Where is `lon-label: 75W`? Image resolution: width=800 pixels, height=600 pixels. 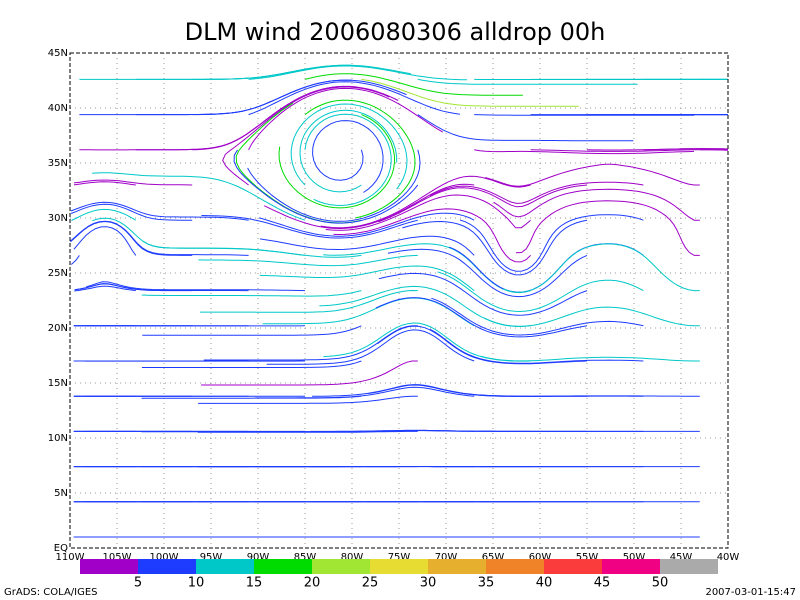 lon-label: 75W is located at coordinates (399, 557).